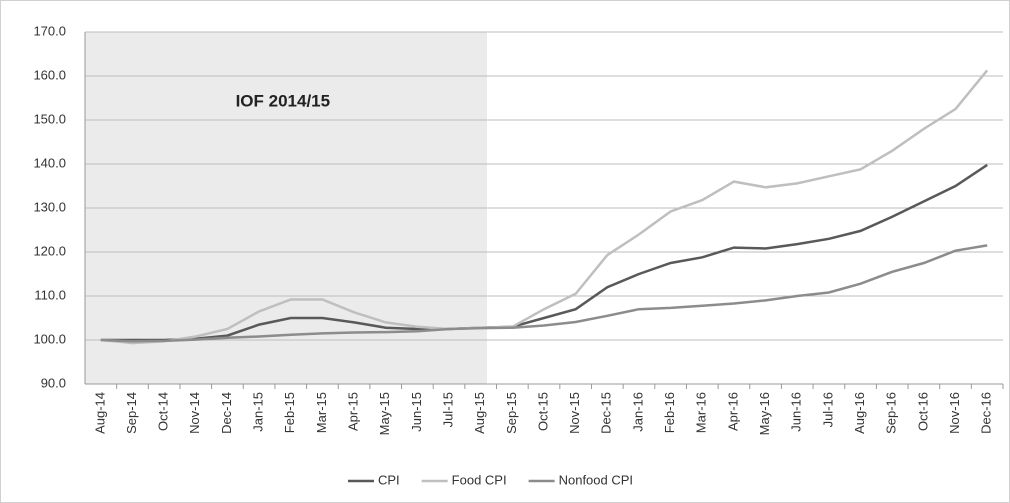  I want to click on x-tick-label: Mar-16, so click(701, 412).